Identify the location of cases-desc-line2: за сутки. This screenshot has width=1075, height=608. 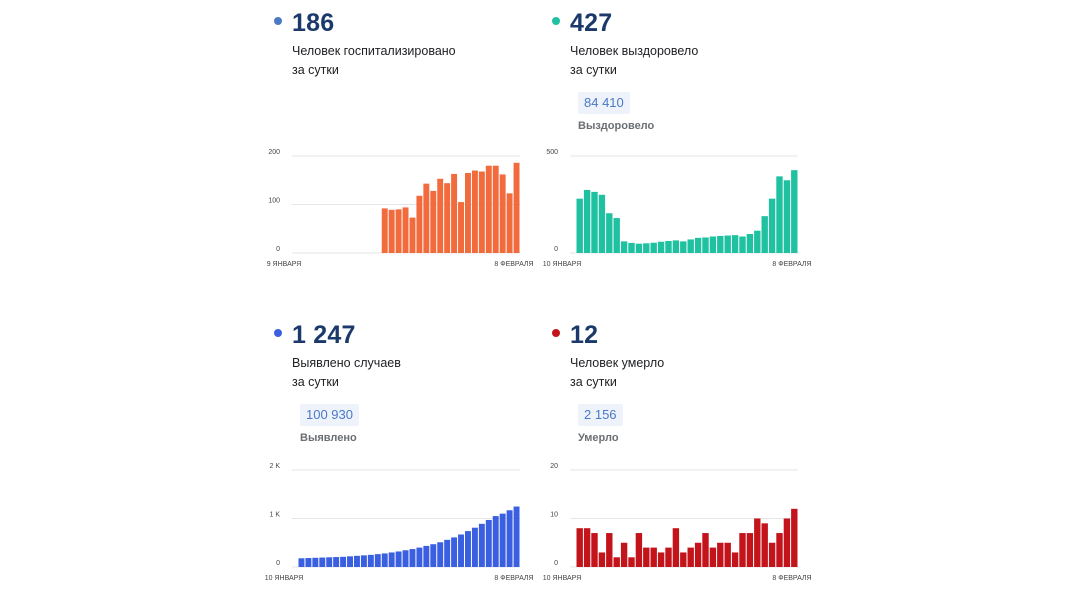
(315, 382).